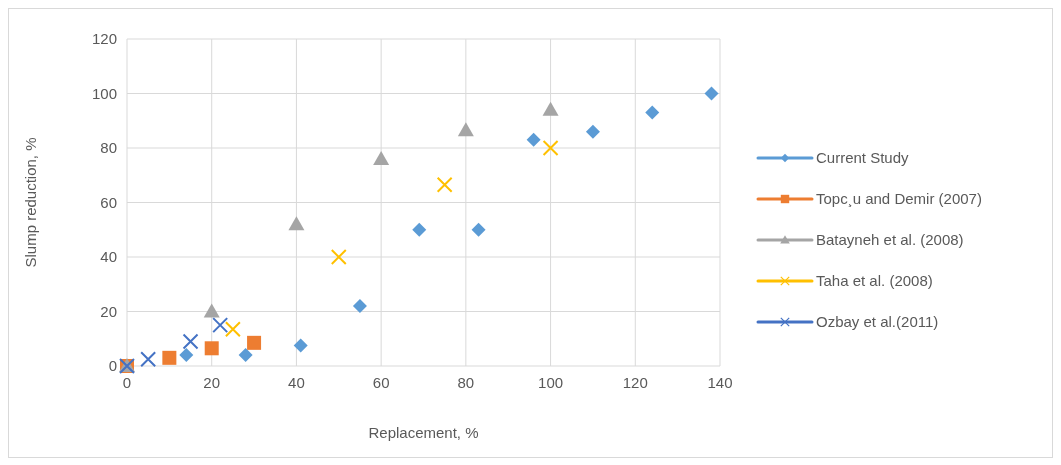 Image resolution: width=1061 pixels, height=465 pixels. Describe the element at coordinates (104, 93) in the screenshot. I see `y-tick-label: 100` at that location.